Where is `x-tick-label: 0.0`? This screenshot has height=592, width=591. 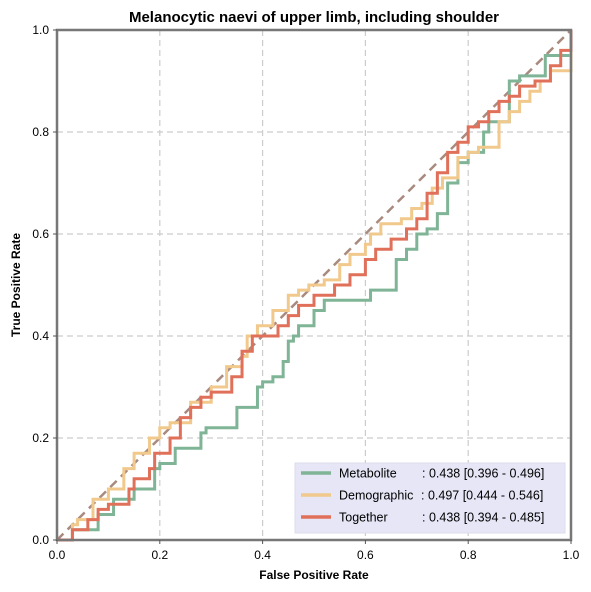
x-tick-label: 0.0 is located at coordinates (57, 555).